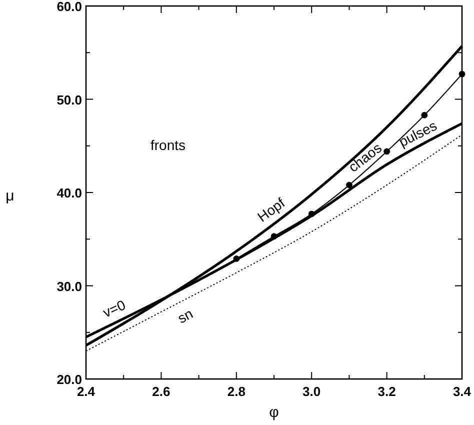 This screenshot has height=425, width=474. Describe the element at coordinates (69, 286) in the screenshot. I see `y-tick-label: 30.0` at that location.